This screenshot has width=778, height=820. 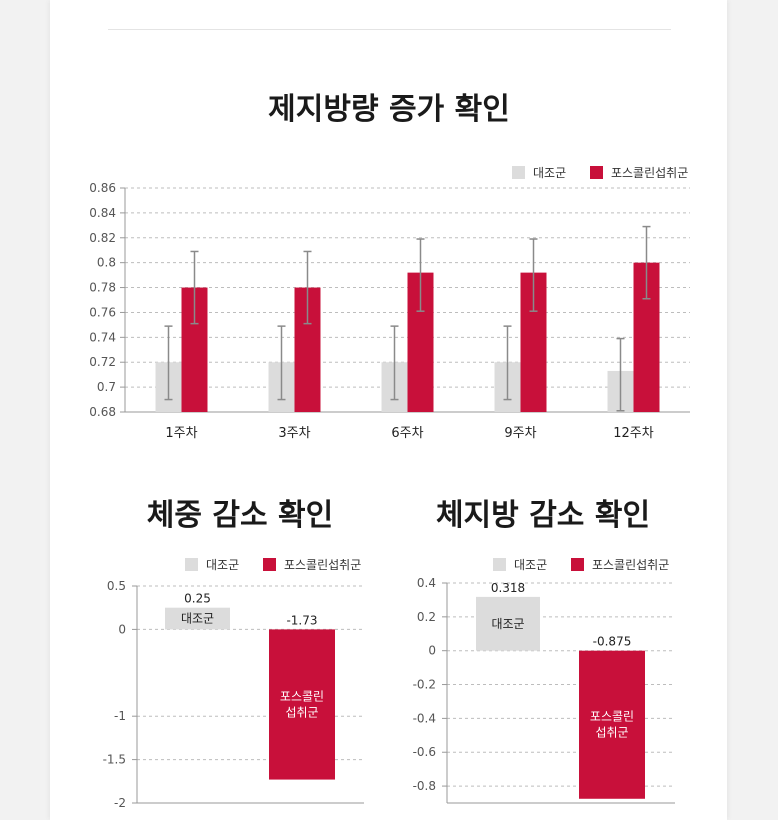 I want to click on x-tick-label: 9주차, so click(x=520, y=433).